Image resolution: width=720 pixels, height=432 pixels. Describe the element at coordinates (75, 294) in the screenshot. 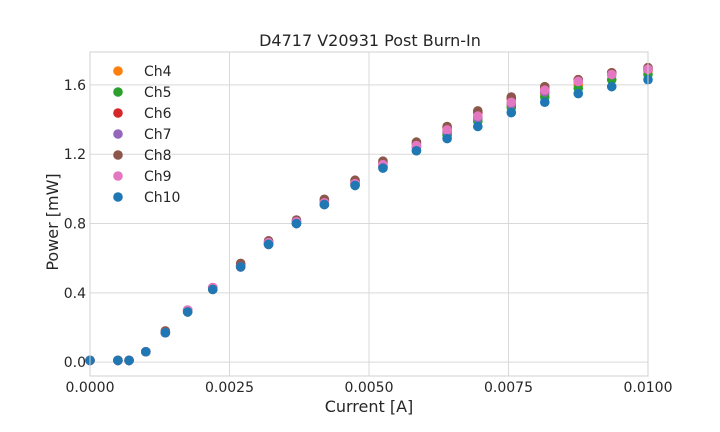

I see `y-tick-label: 0.4` at that location.